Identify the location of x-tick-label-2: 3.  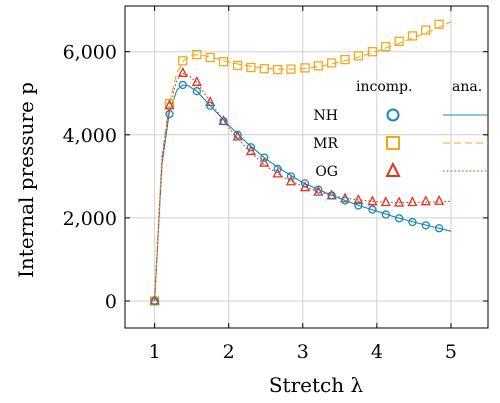
(303, 352).